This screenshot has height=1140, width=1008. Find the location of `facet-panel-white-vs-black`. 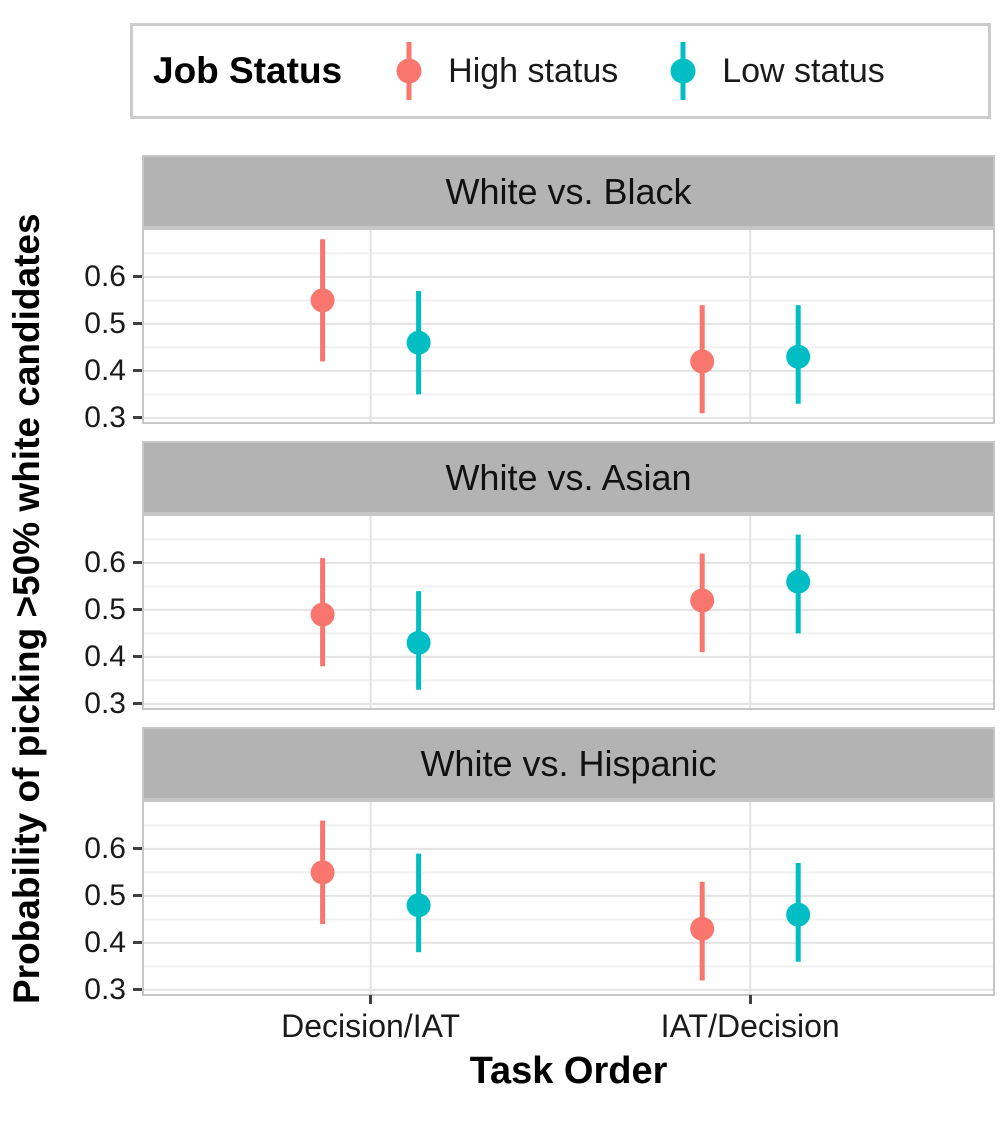

facet-panel-white-vs-black is located at coordinates (568, 326).